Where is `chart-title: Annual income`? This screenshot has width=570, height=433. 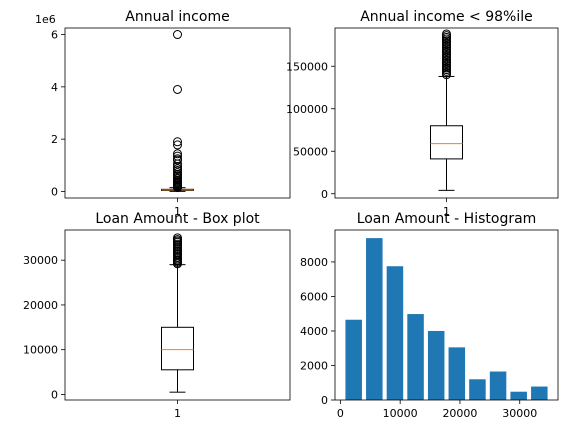 chart-title: Annual income is located at coordinates (177, 17).